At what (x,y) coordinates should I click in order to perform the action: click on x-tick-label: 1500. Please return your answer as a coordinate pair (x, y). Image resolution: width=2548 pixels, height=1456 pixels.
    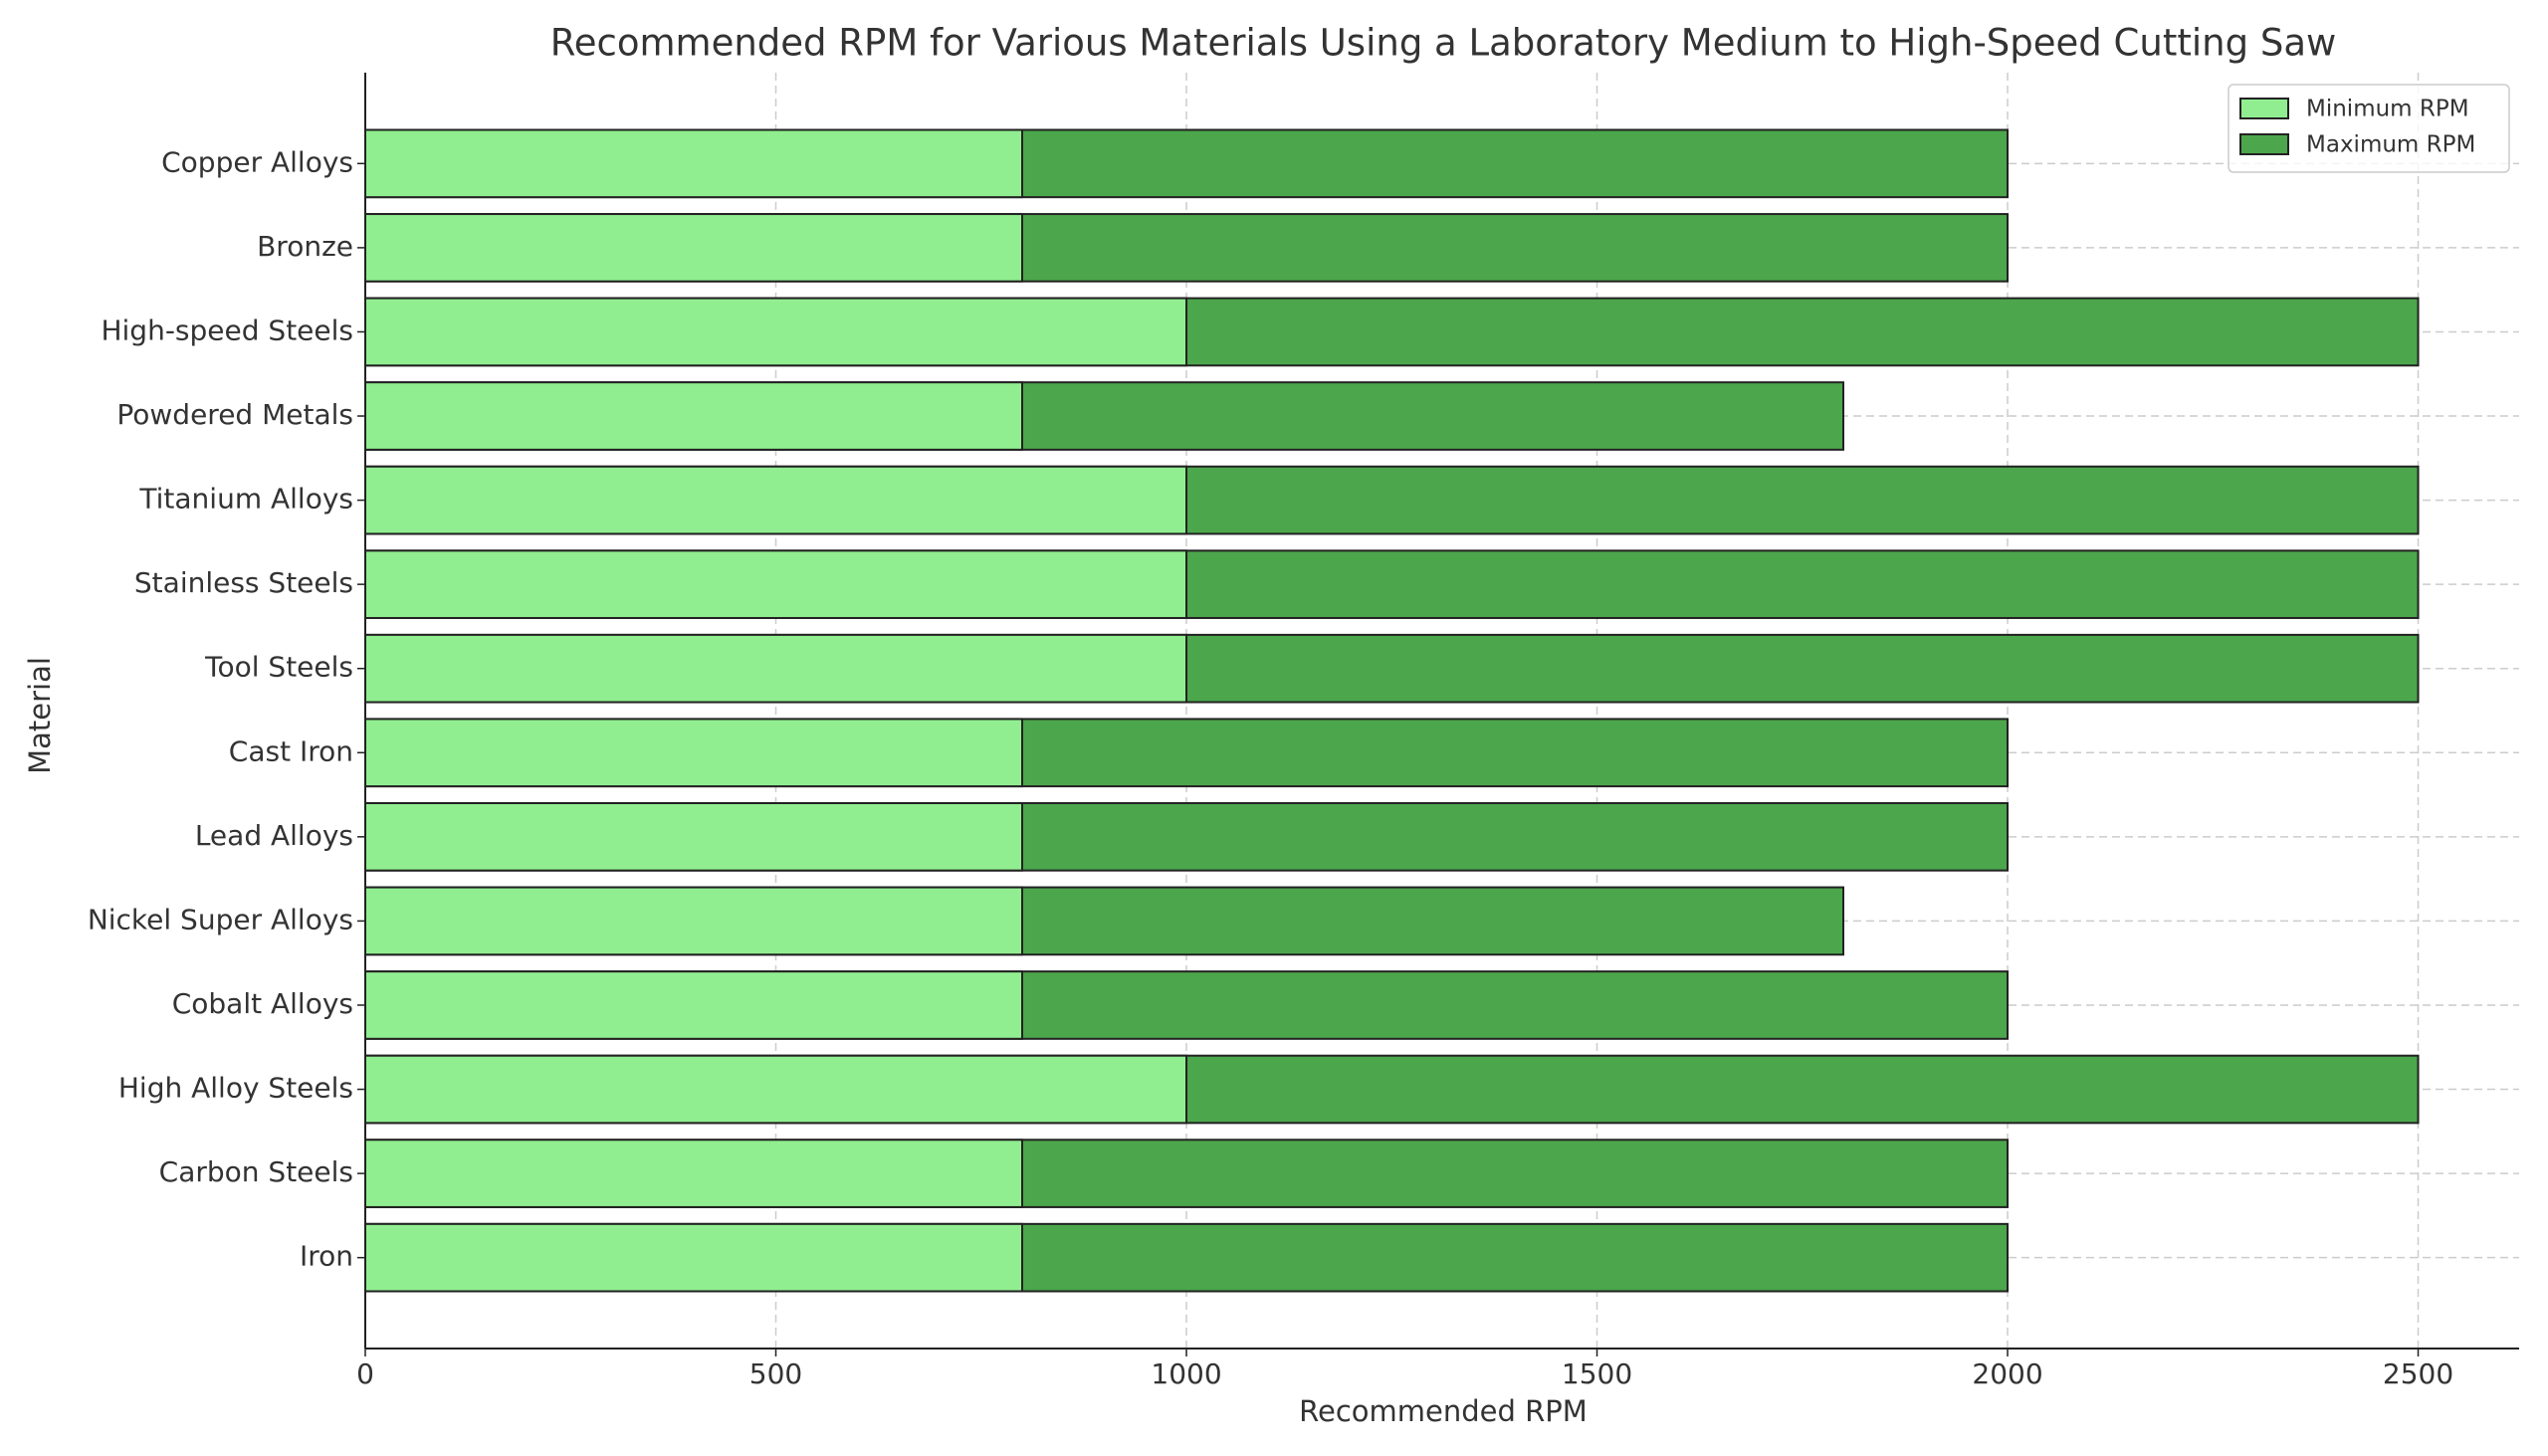
    Looking at the image, I should click on (1597, 1373).